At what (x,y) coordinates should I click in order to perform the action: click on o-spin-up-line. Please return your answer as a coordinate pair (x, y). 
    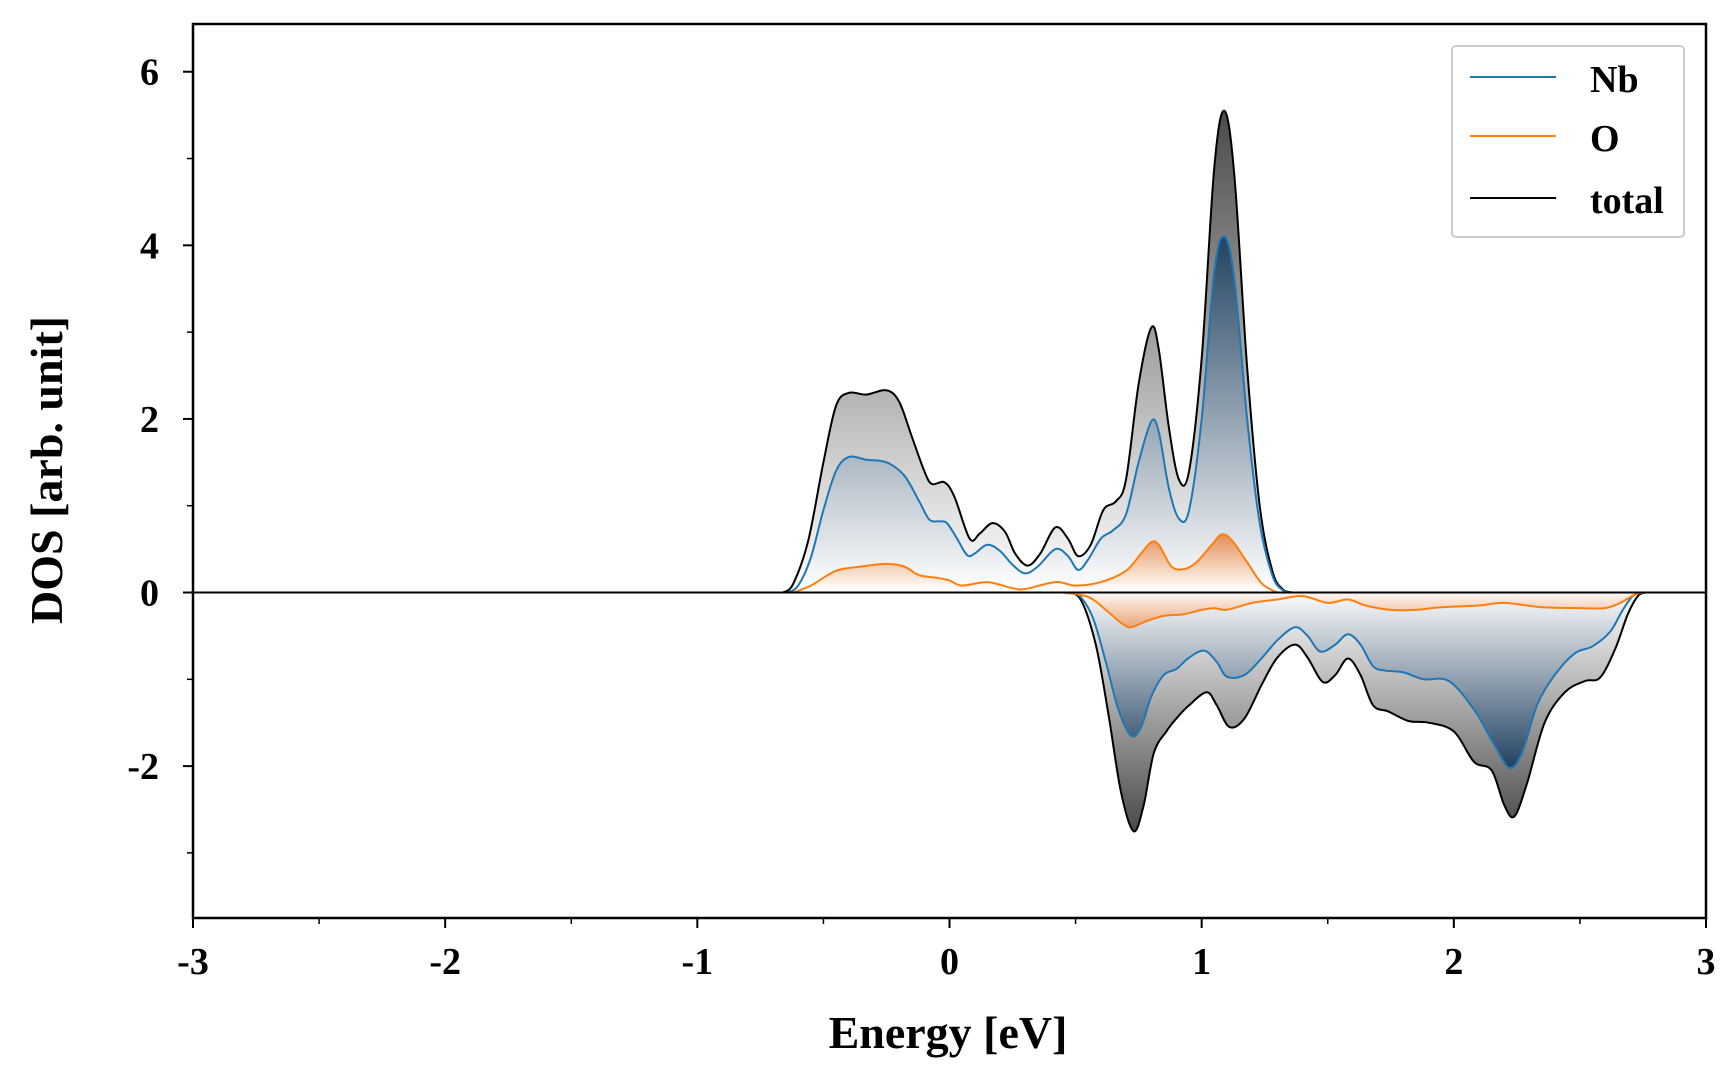
    Looking at the image, I should click on (1035, 563).